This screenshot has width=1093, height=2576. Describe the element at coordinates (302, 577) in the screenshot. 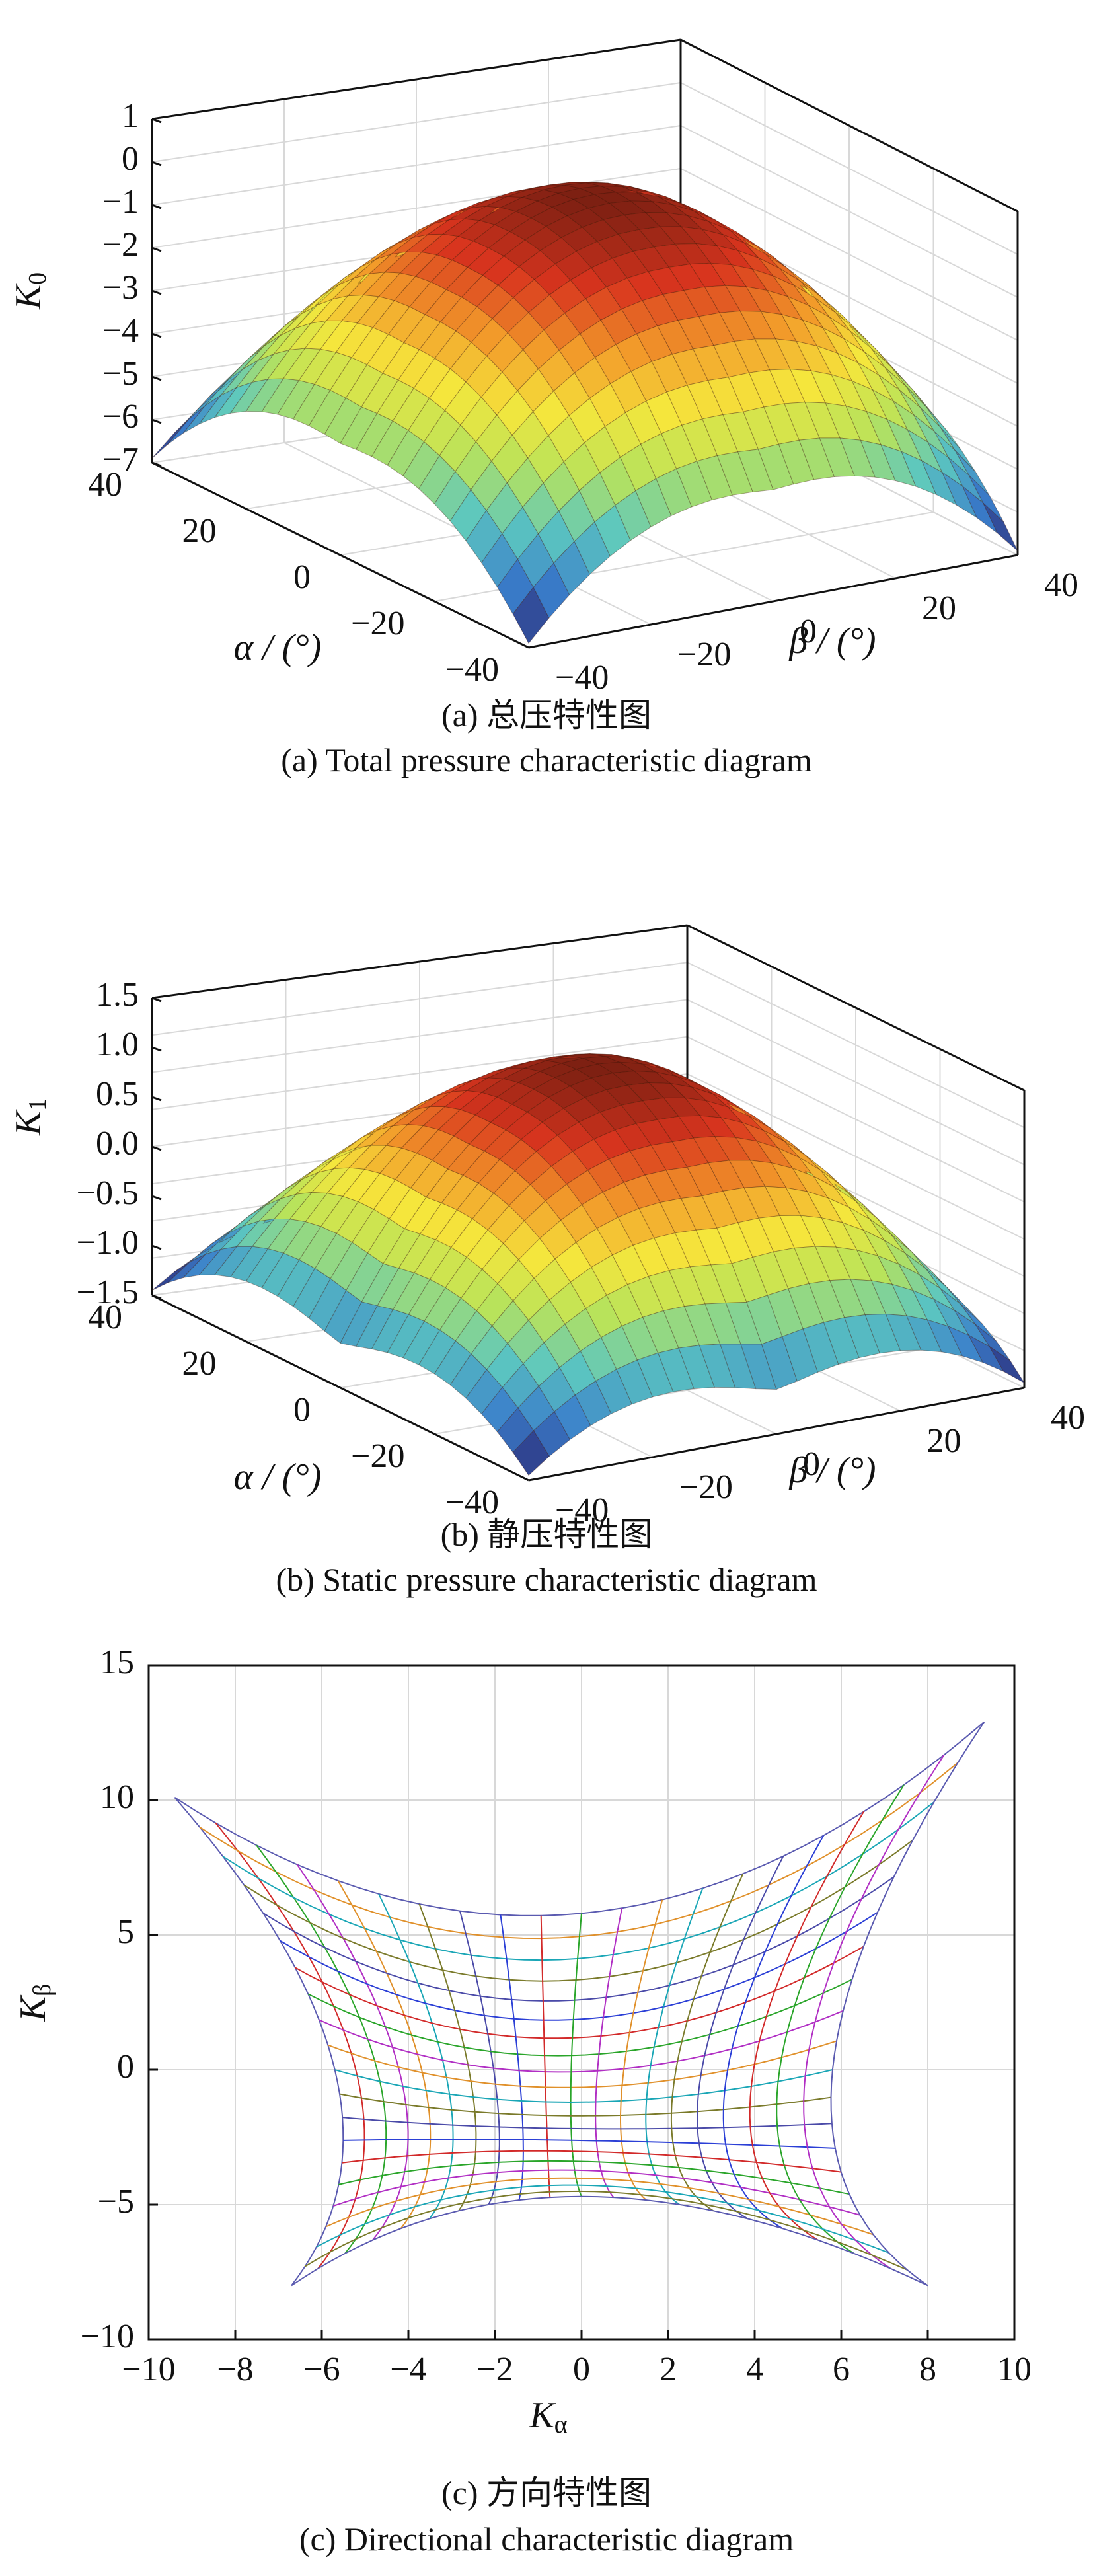

I see `alpha-tick-label: 0` at that location.